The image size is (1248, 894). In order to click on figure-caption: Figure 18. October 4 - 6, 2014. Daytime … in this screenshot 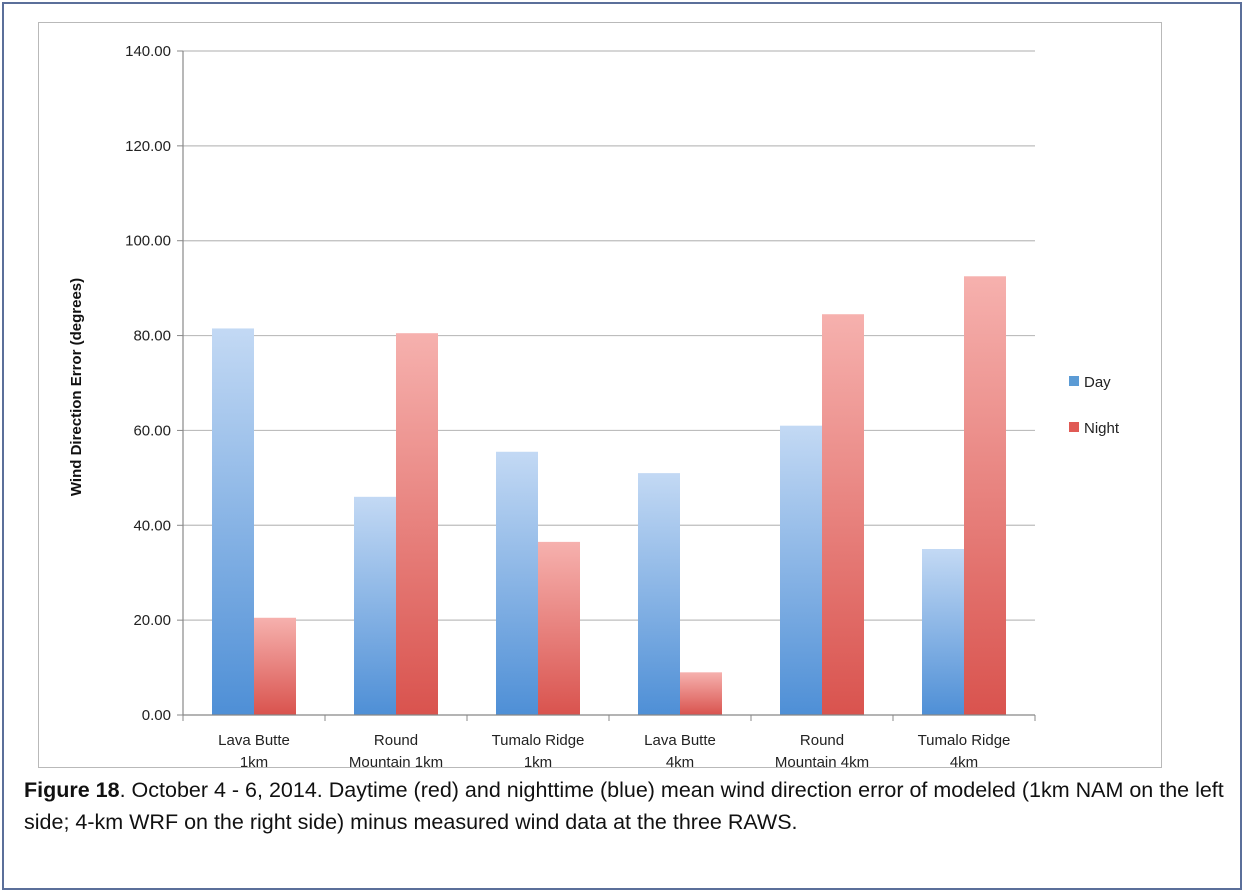, I will do `click(629, 806)`.